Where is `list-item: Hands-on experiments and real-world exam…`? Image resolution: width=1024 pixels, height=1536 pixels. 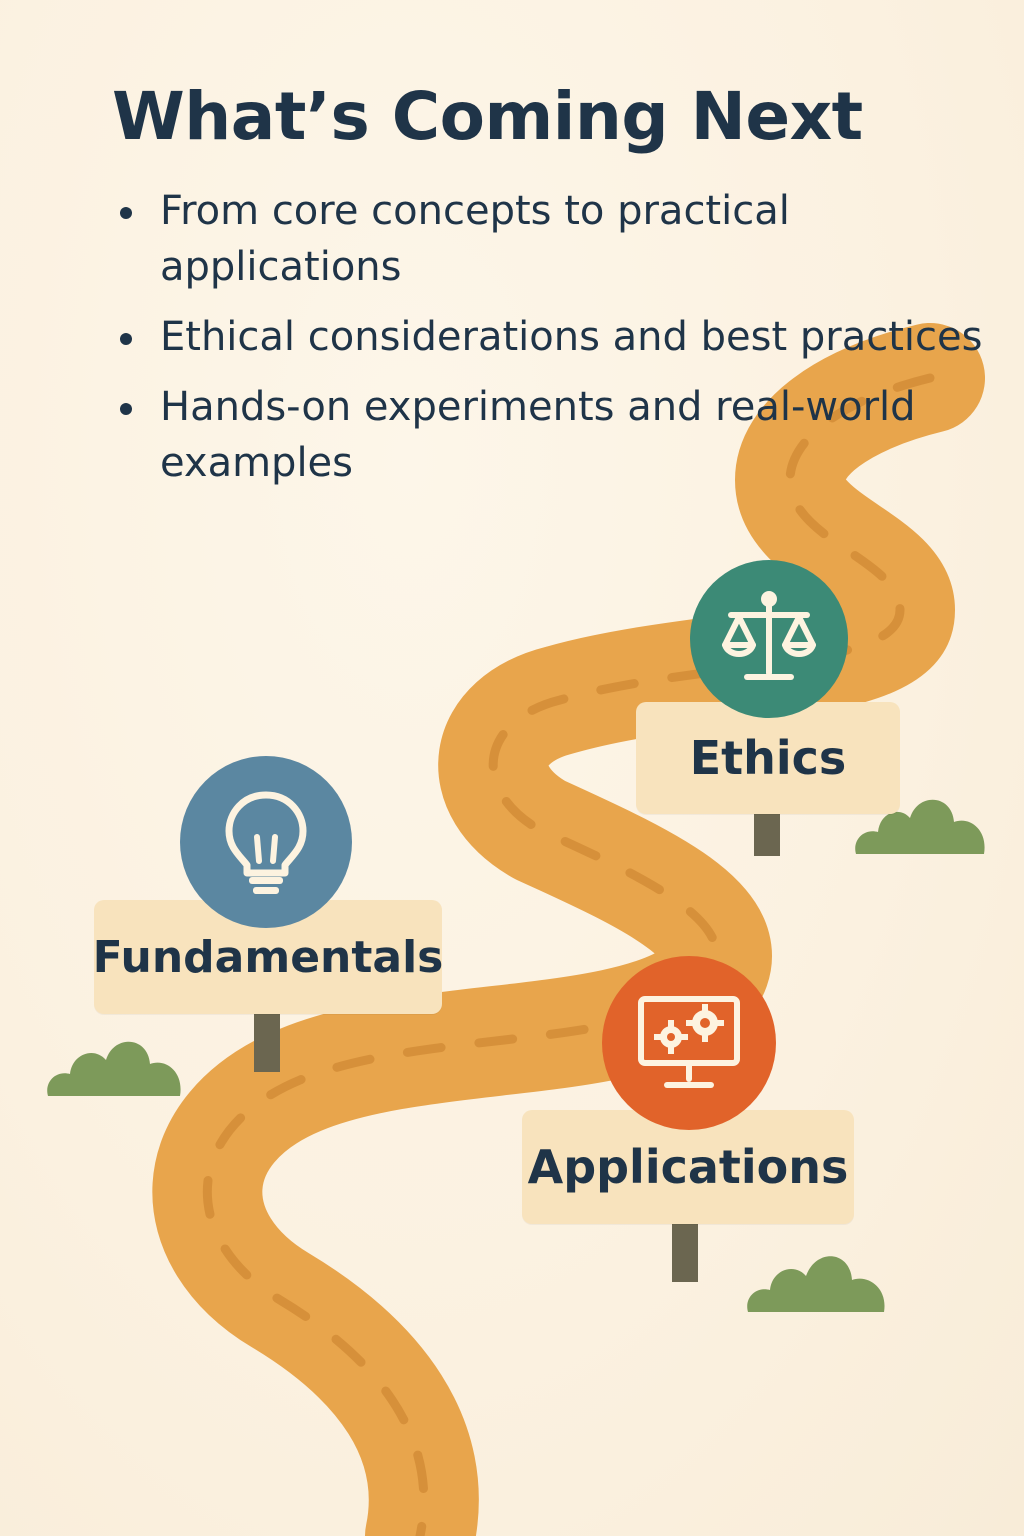 list-item: Hands-on experiments and real-world exam… is located at coordinates (558, 435).